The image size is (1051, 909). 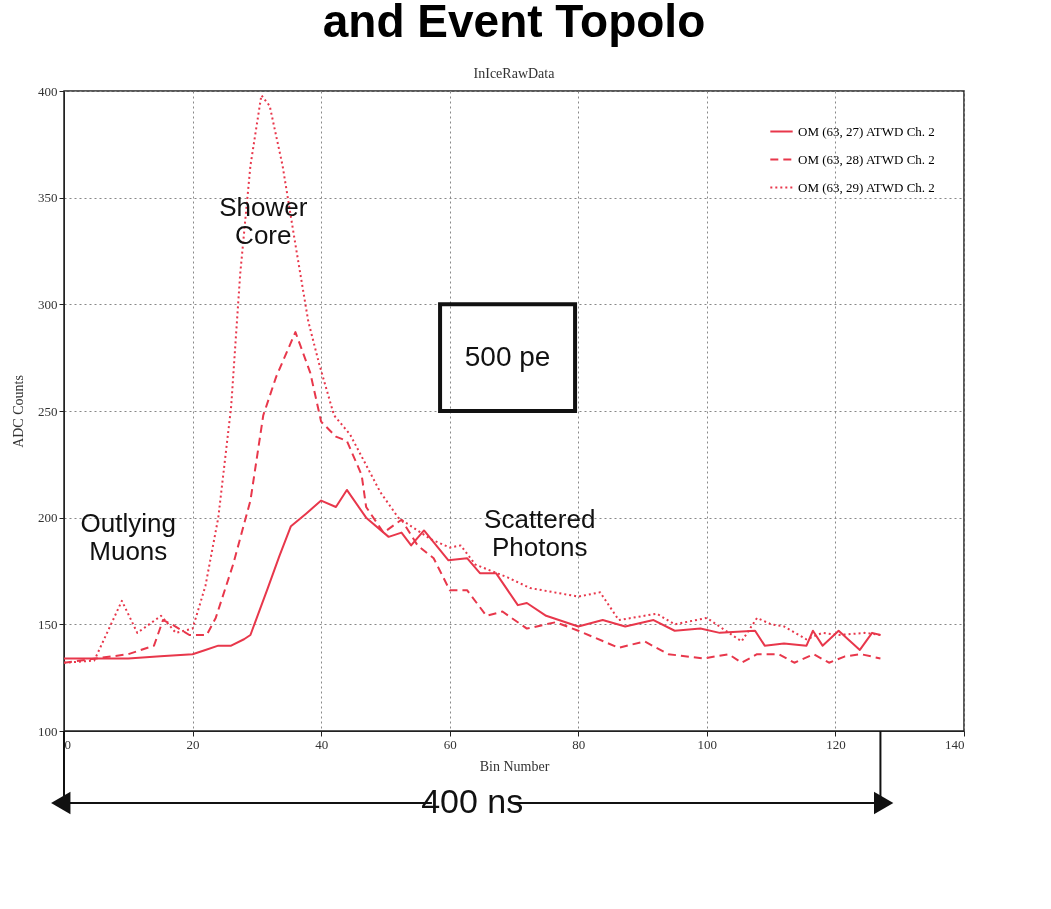 What do you see at coordinates (866, 131) in the screenshot?
I see `legend-label: OM (63, 27) ATWD Ch. 2` at bounding box center [866, 131].